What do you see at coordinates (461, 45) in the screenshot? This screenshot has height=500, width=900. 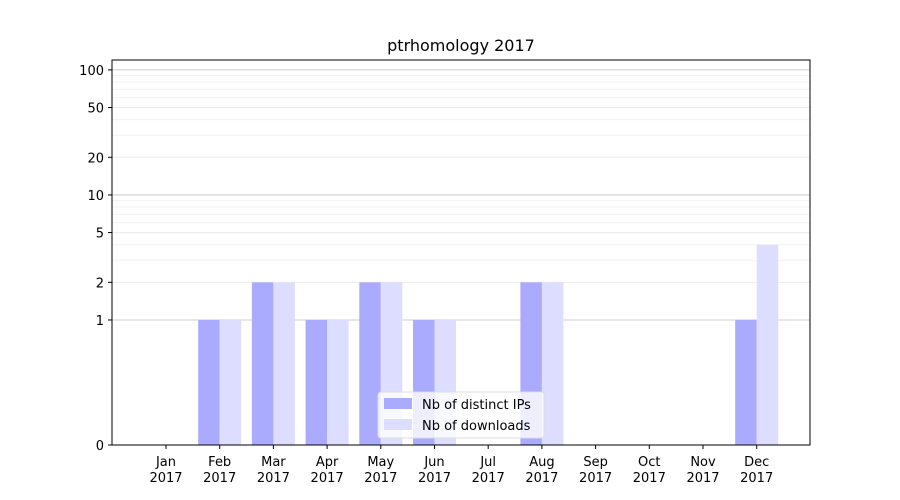 I see `chart-title: ptrhomology 2017` at bounding box center [461, 45].